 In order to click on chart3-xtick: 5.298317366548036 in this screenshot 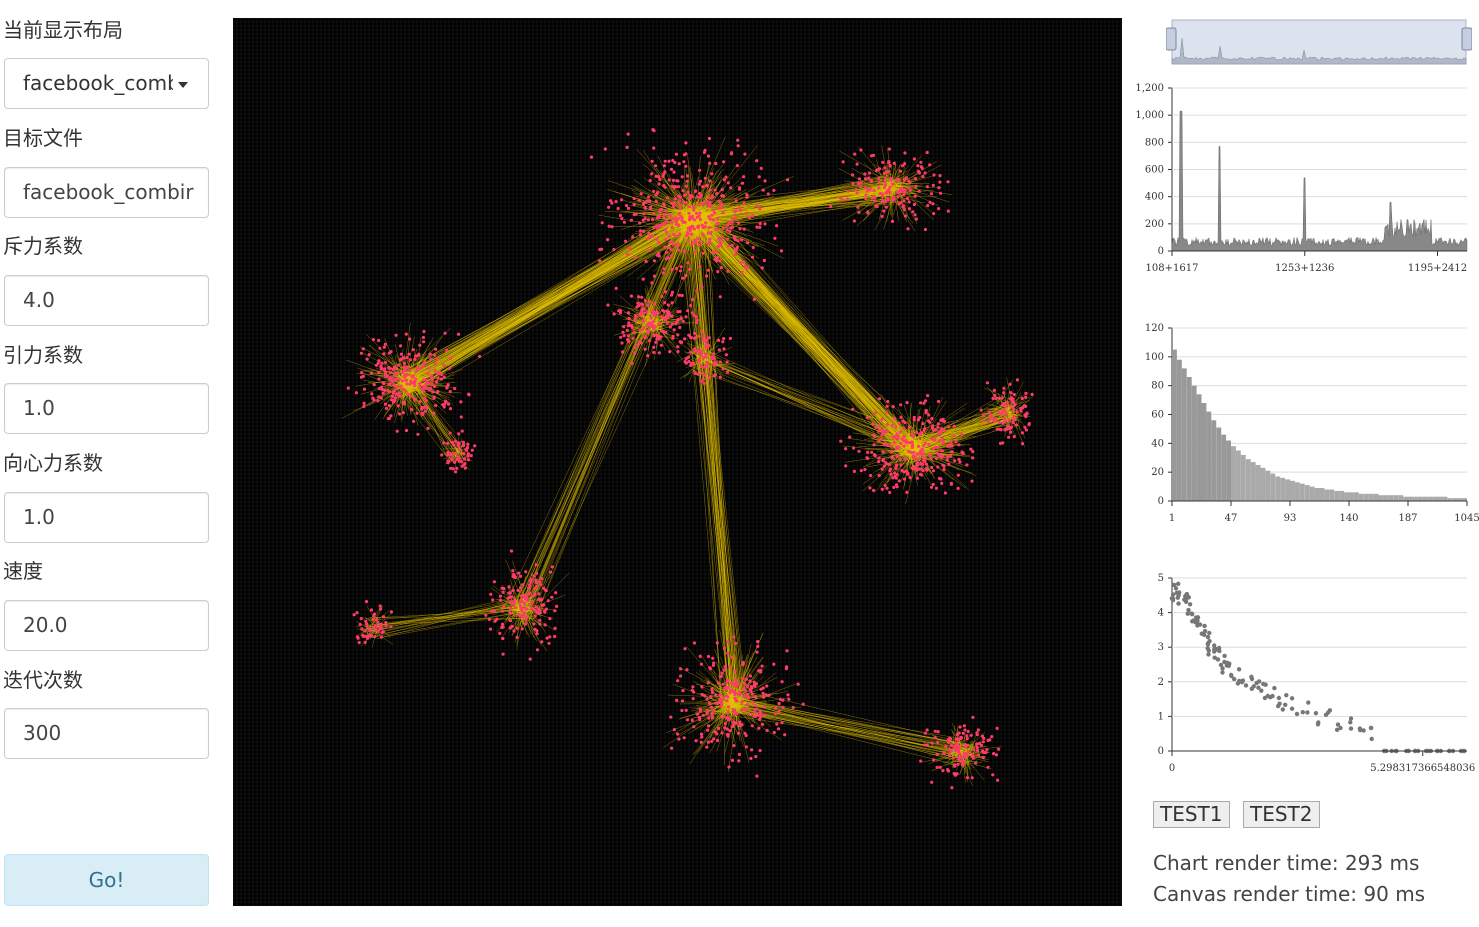, I will do `click(1422, 768)`.